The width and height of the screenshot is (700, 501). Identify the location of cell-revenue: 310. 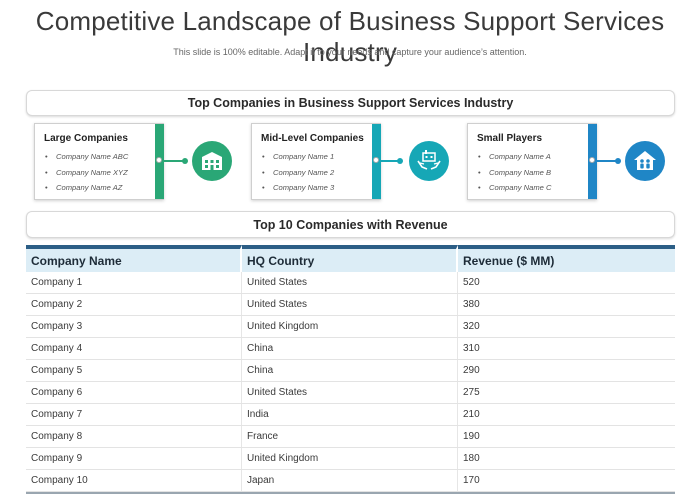
(471, 348).